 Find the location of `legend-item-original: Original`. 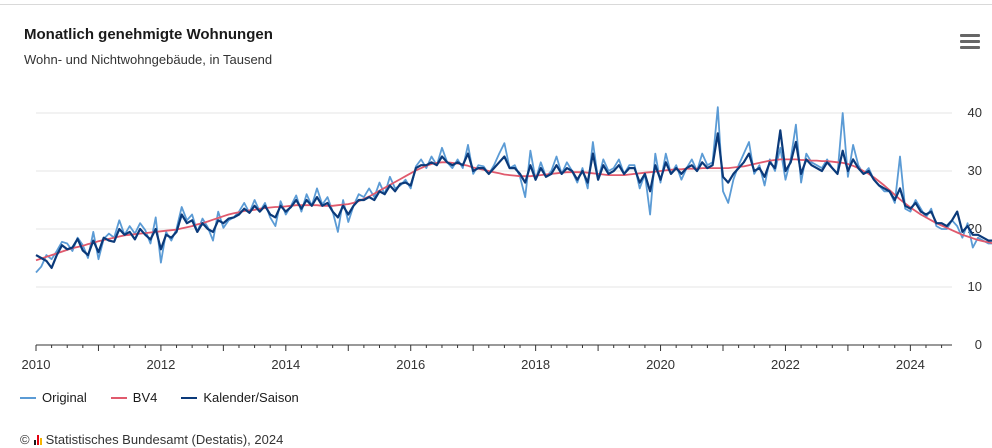

legend-item-original: Original is located at coordinates (53, 397).